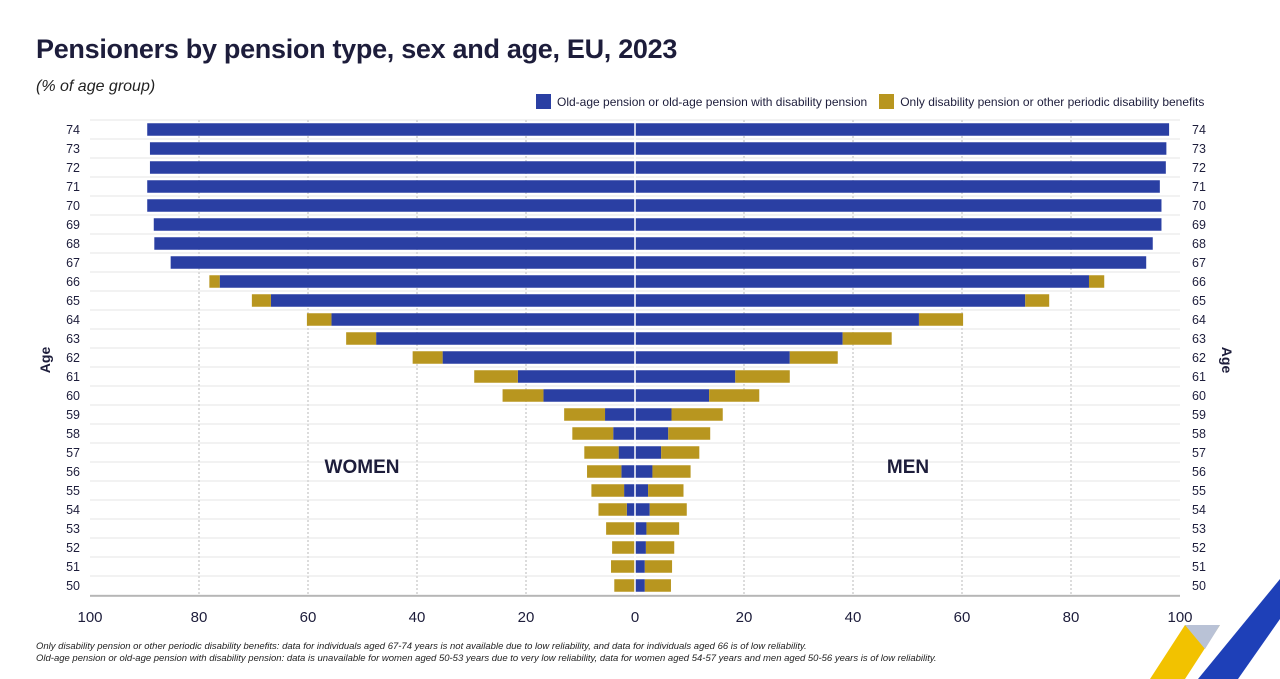 The width and height of the screenshot is (1280, 679). Describe the element at coordinates (73, 225) in the screenshot. I see `age-tick-left: 69` at that location.